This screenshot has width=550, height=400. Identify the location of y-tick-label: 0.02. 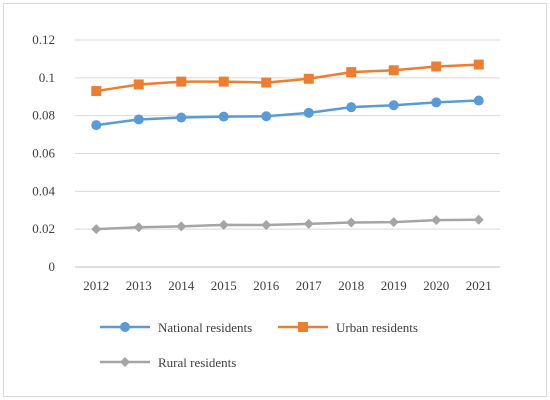
(43, 228).